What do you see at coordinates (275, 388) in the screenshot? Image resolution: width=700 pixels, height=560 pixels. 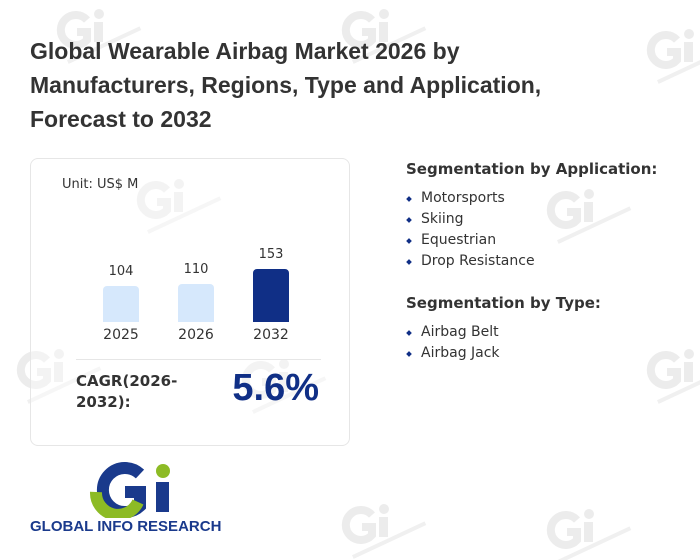 I see `cagr-value: 5.6%` at bounding box center [275, 388].